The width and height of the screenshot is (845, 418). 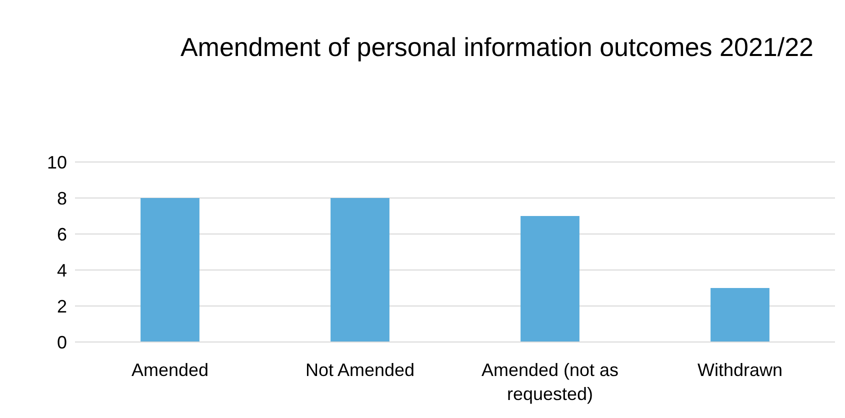 I want to click on x-tick-label: Withdrawn, so click(x=740, y=370).